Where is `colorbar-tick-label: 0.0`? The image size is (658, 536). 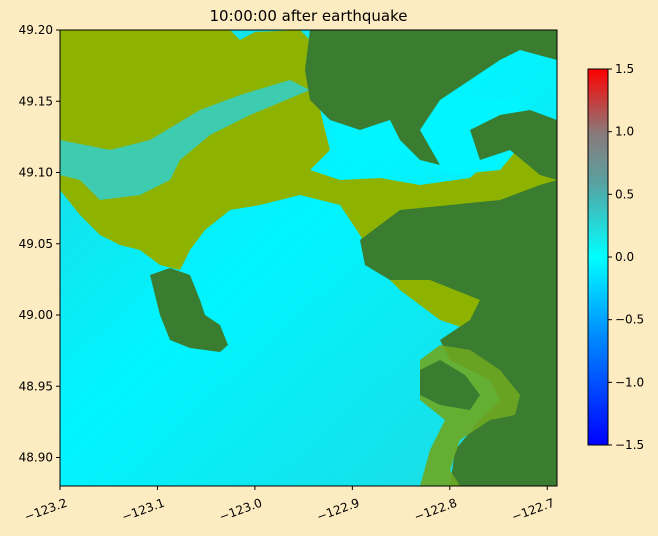
colorbar-tick-label: 0.0 is located at coordinates (624, 257).